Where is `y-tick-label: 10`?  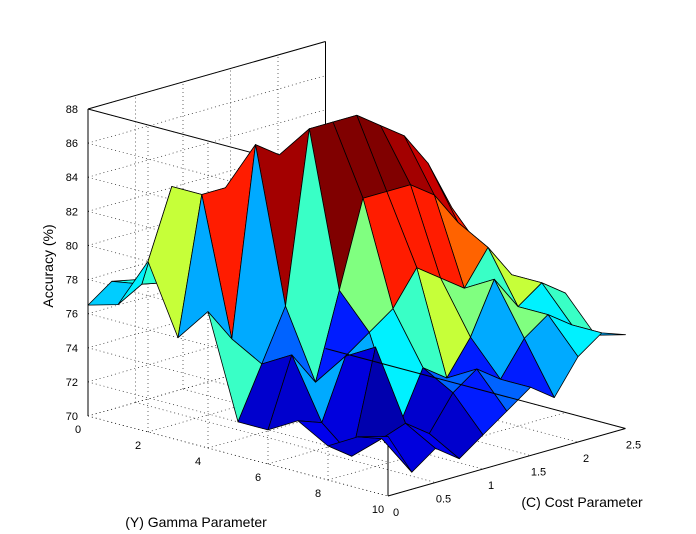 y-tick-label: 10 is located at coordinates (378, 510).